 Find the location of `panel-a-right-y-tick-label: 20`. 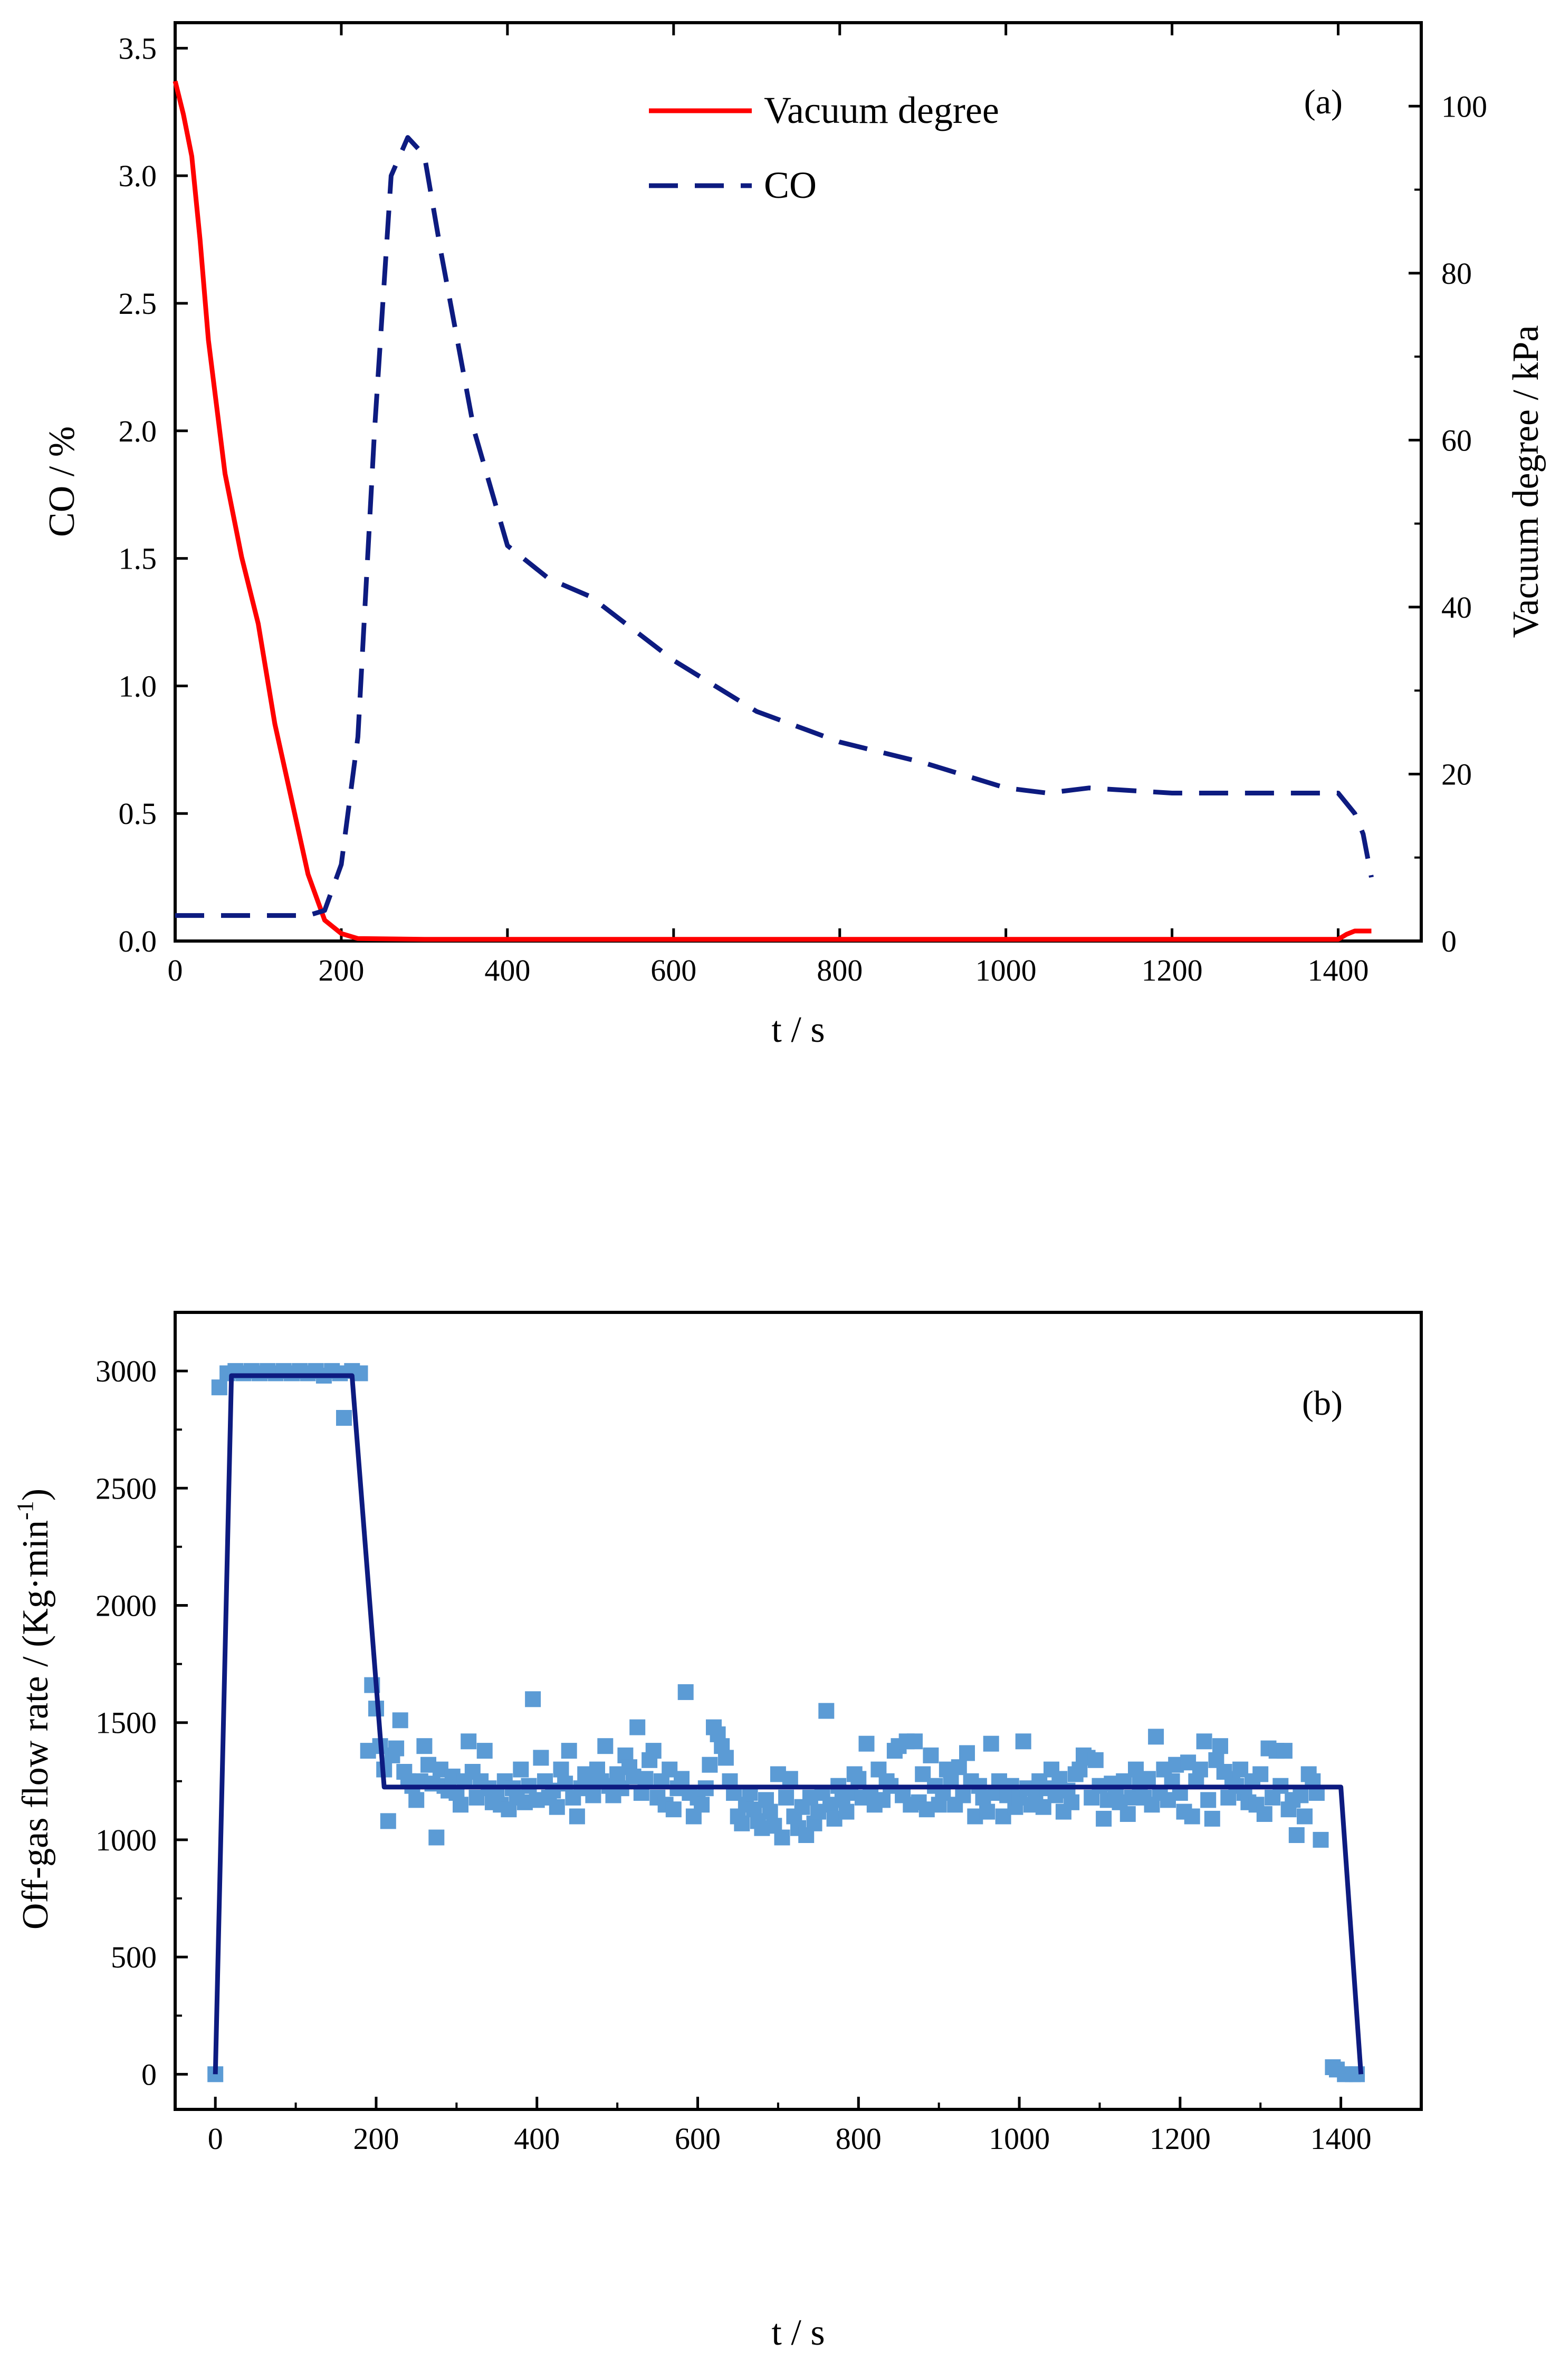

panel-a-right-y-tick-label: 20 is located at coordinates (1456, 774).